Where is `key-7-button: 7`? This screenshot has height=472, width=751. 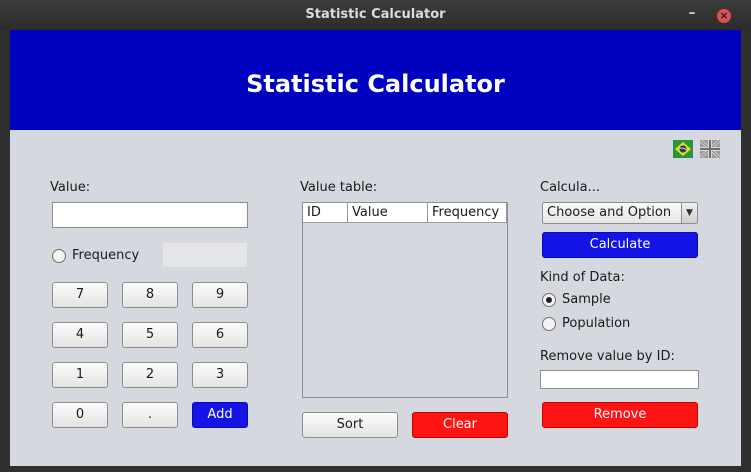
key-7-button: 7 is located at coordinates (80, 295).